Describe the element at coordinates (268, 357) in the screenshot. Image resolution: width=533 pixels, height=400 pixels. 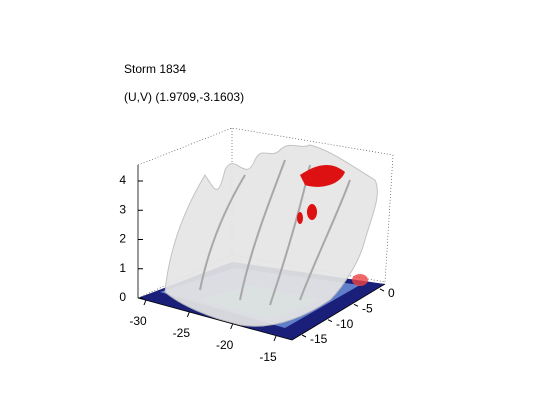
I see `x-tick-label: -15` at that location.